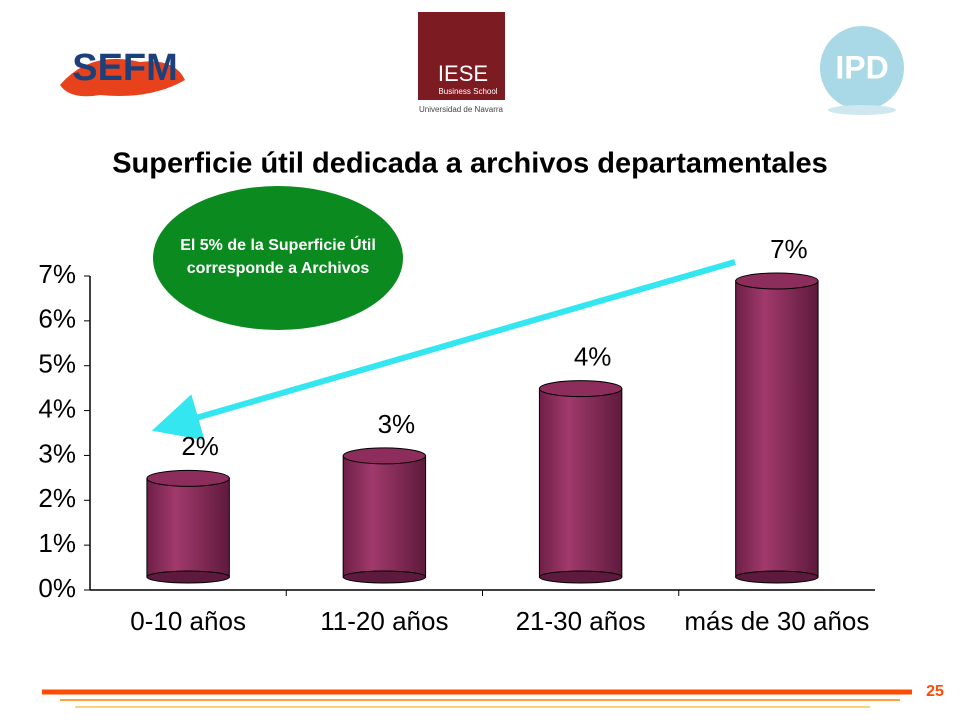 The width and height of the screenshot is (960, 720). I want to click on annotation-bubble, so click(278, 258).